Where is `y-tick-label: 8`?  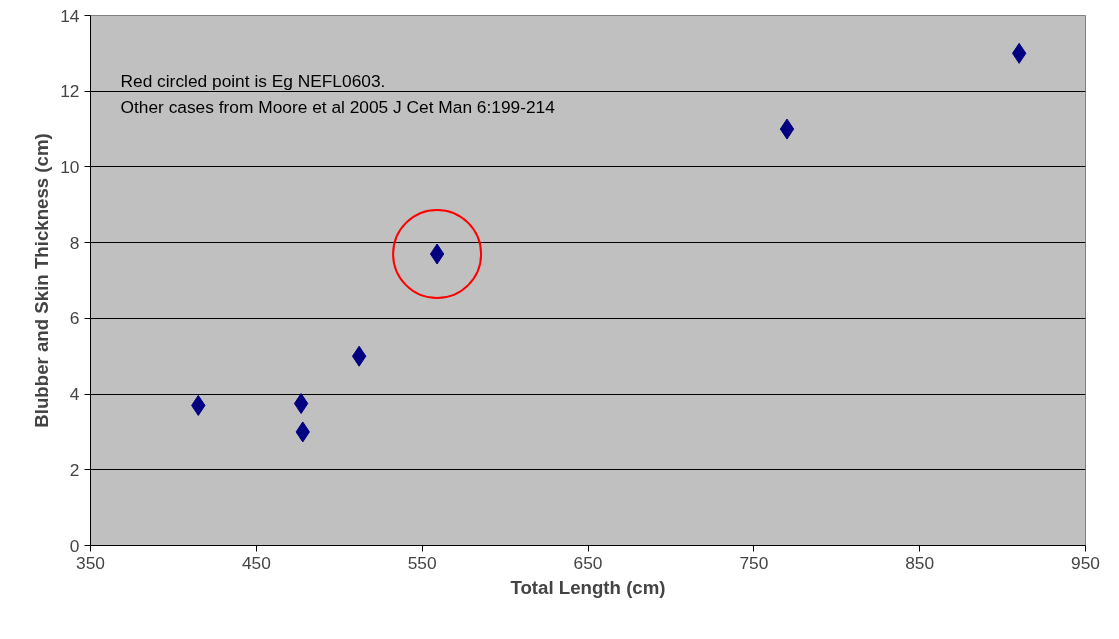
y-tick-label: 8 is located at coordinates (74, 242).